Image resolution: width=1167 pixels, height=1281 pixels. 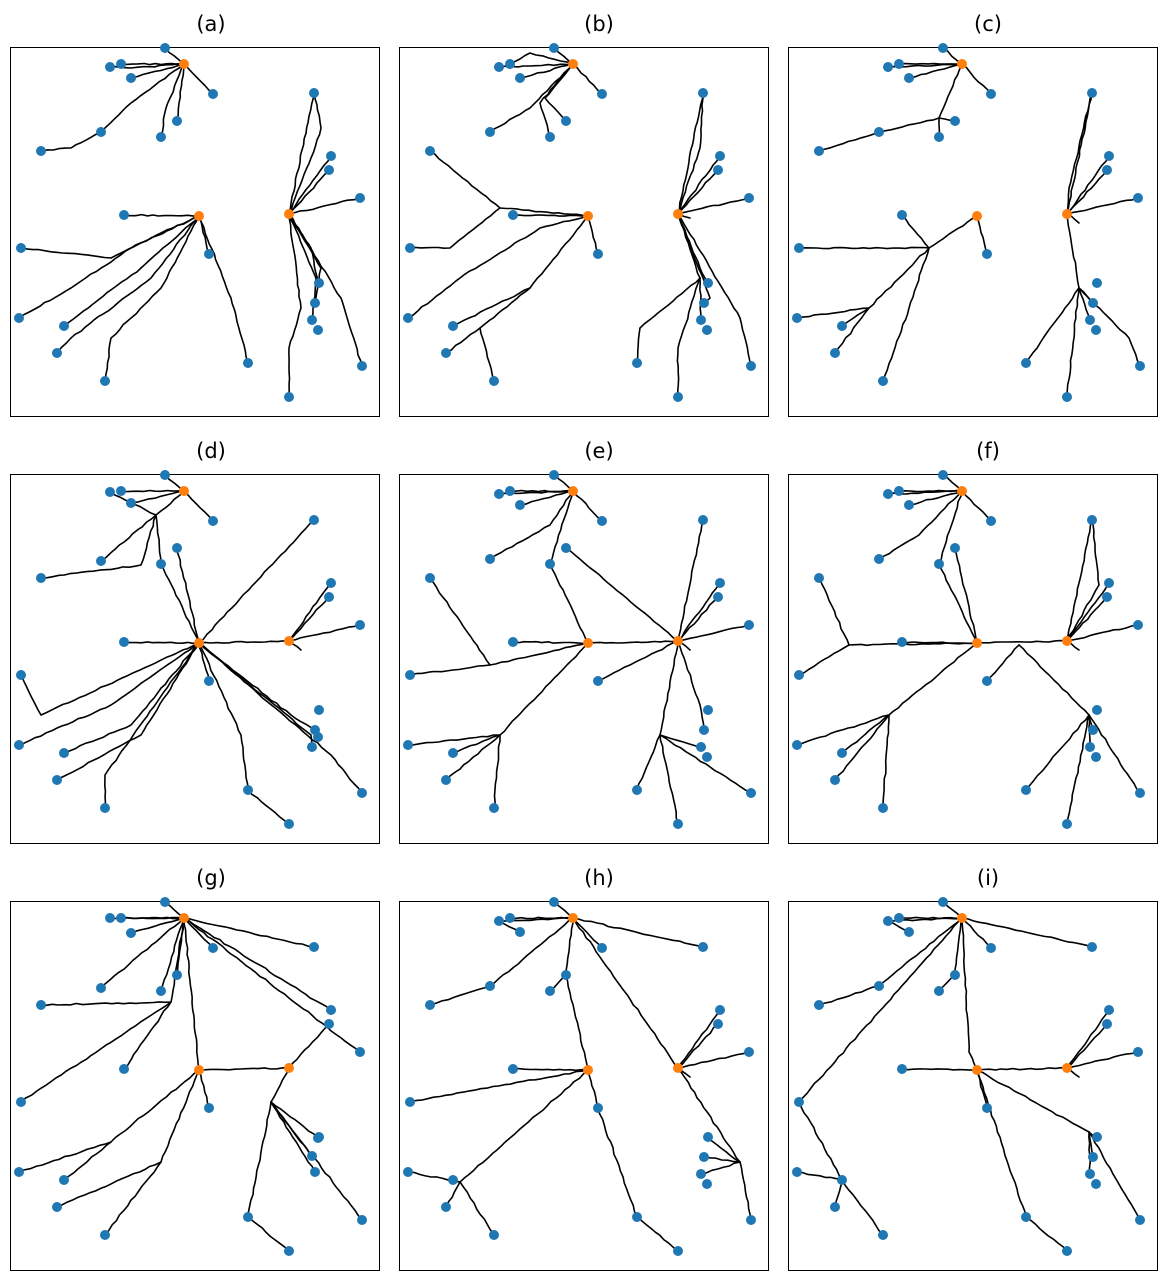 What do you see at coordinates (579, 1076) in the screenshot?
I see `panel-h-network` at bounding box center [579, 1076].